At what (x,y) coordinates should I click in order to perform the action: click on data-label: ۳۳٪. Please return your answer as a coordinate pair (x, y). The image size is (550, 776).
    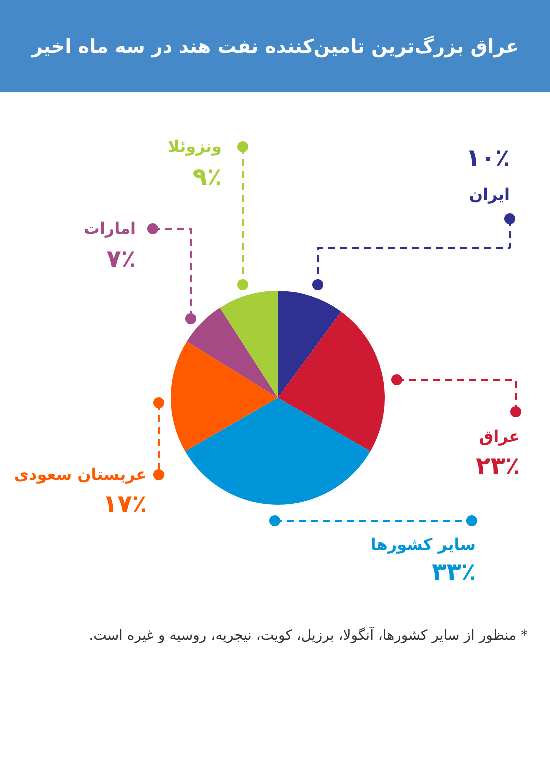
    Looking at the image, I should click on (454, 572).